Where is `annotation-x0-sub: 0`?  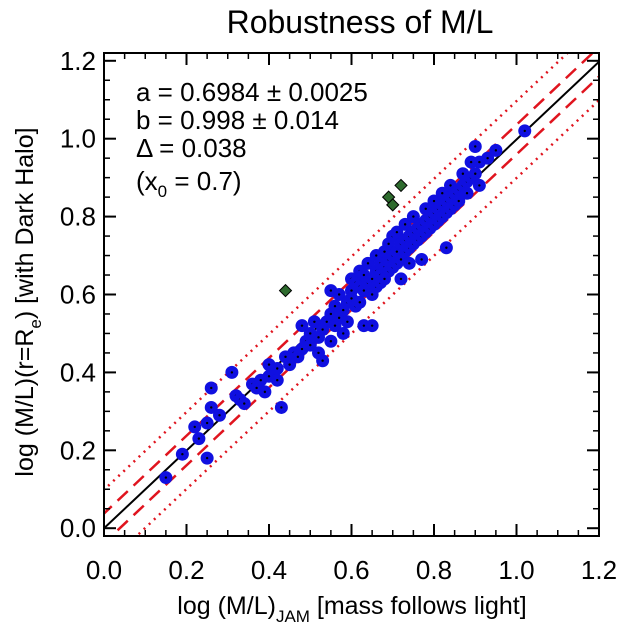 annotation-x0-sub: 0 is located at coordinates (162, 191).